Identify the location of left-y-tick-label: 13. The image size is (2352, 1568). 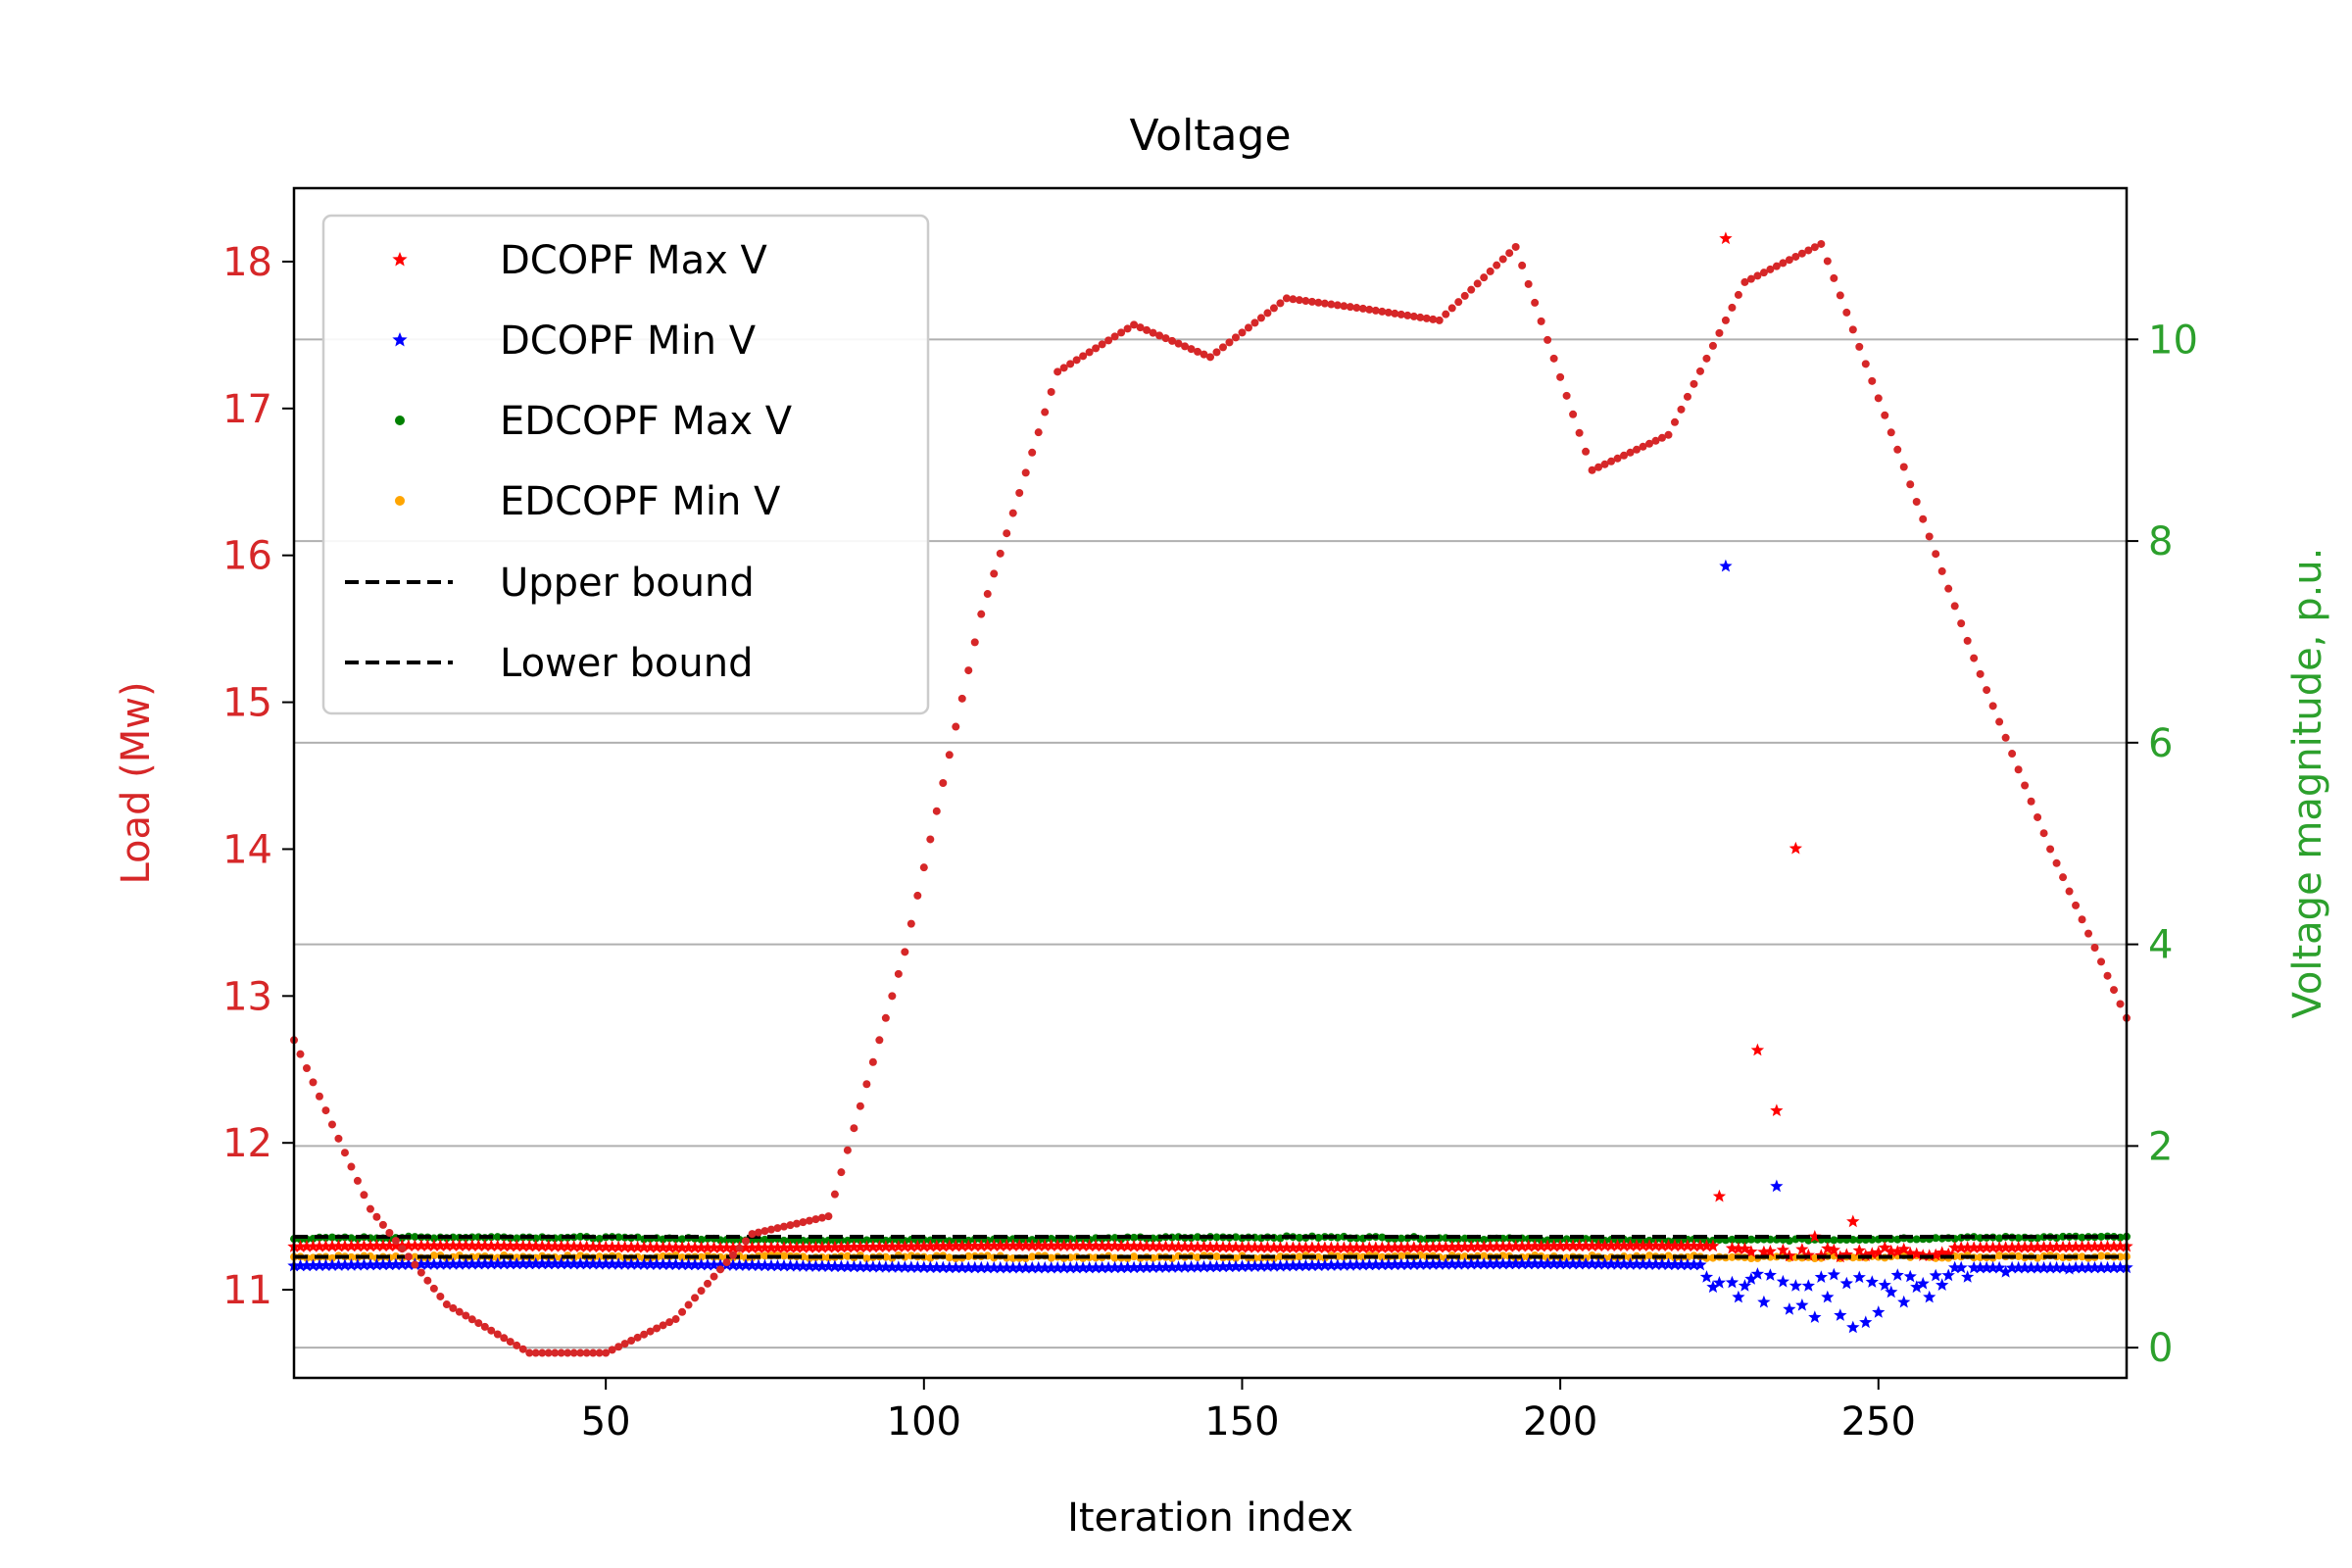
(247, 996).